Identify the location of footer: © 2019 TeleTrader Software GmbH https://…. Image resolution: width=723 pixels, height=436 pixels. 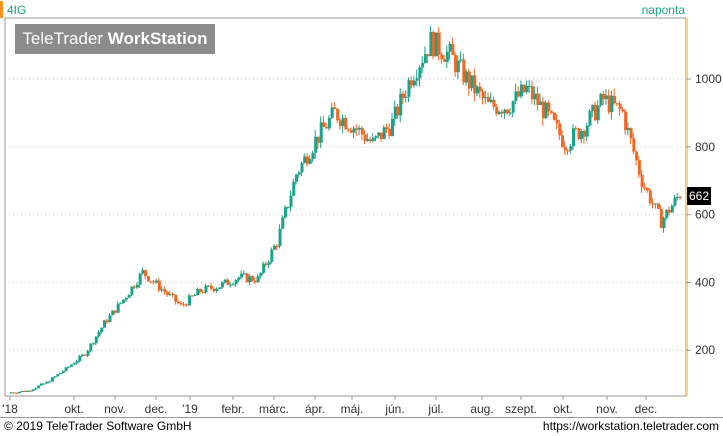
(361, 426).